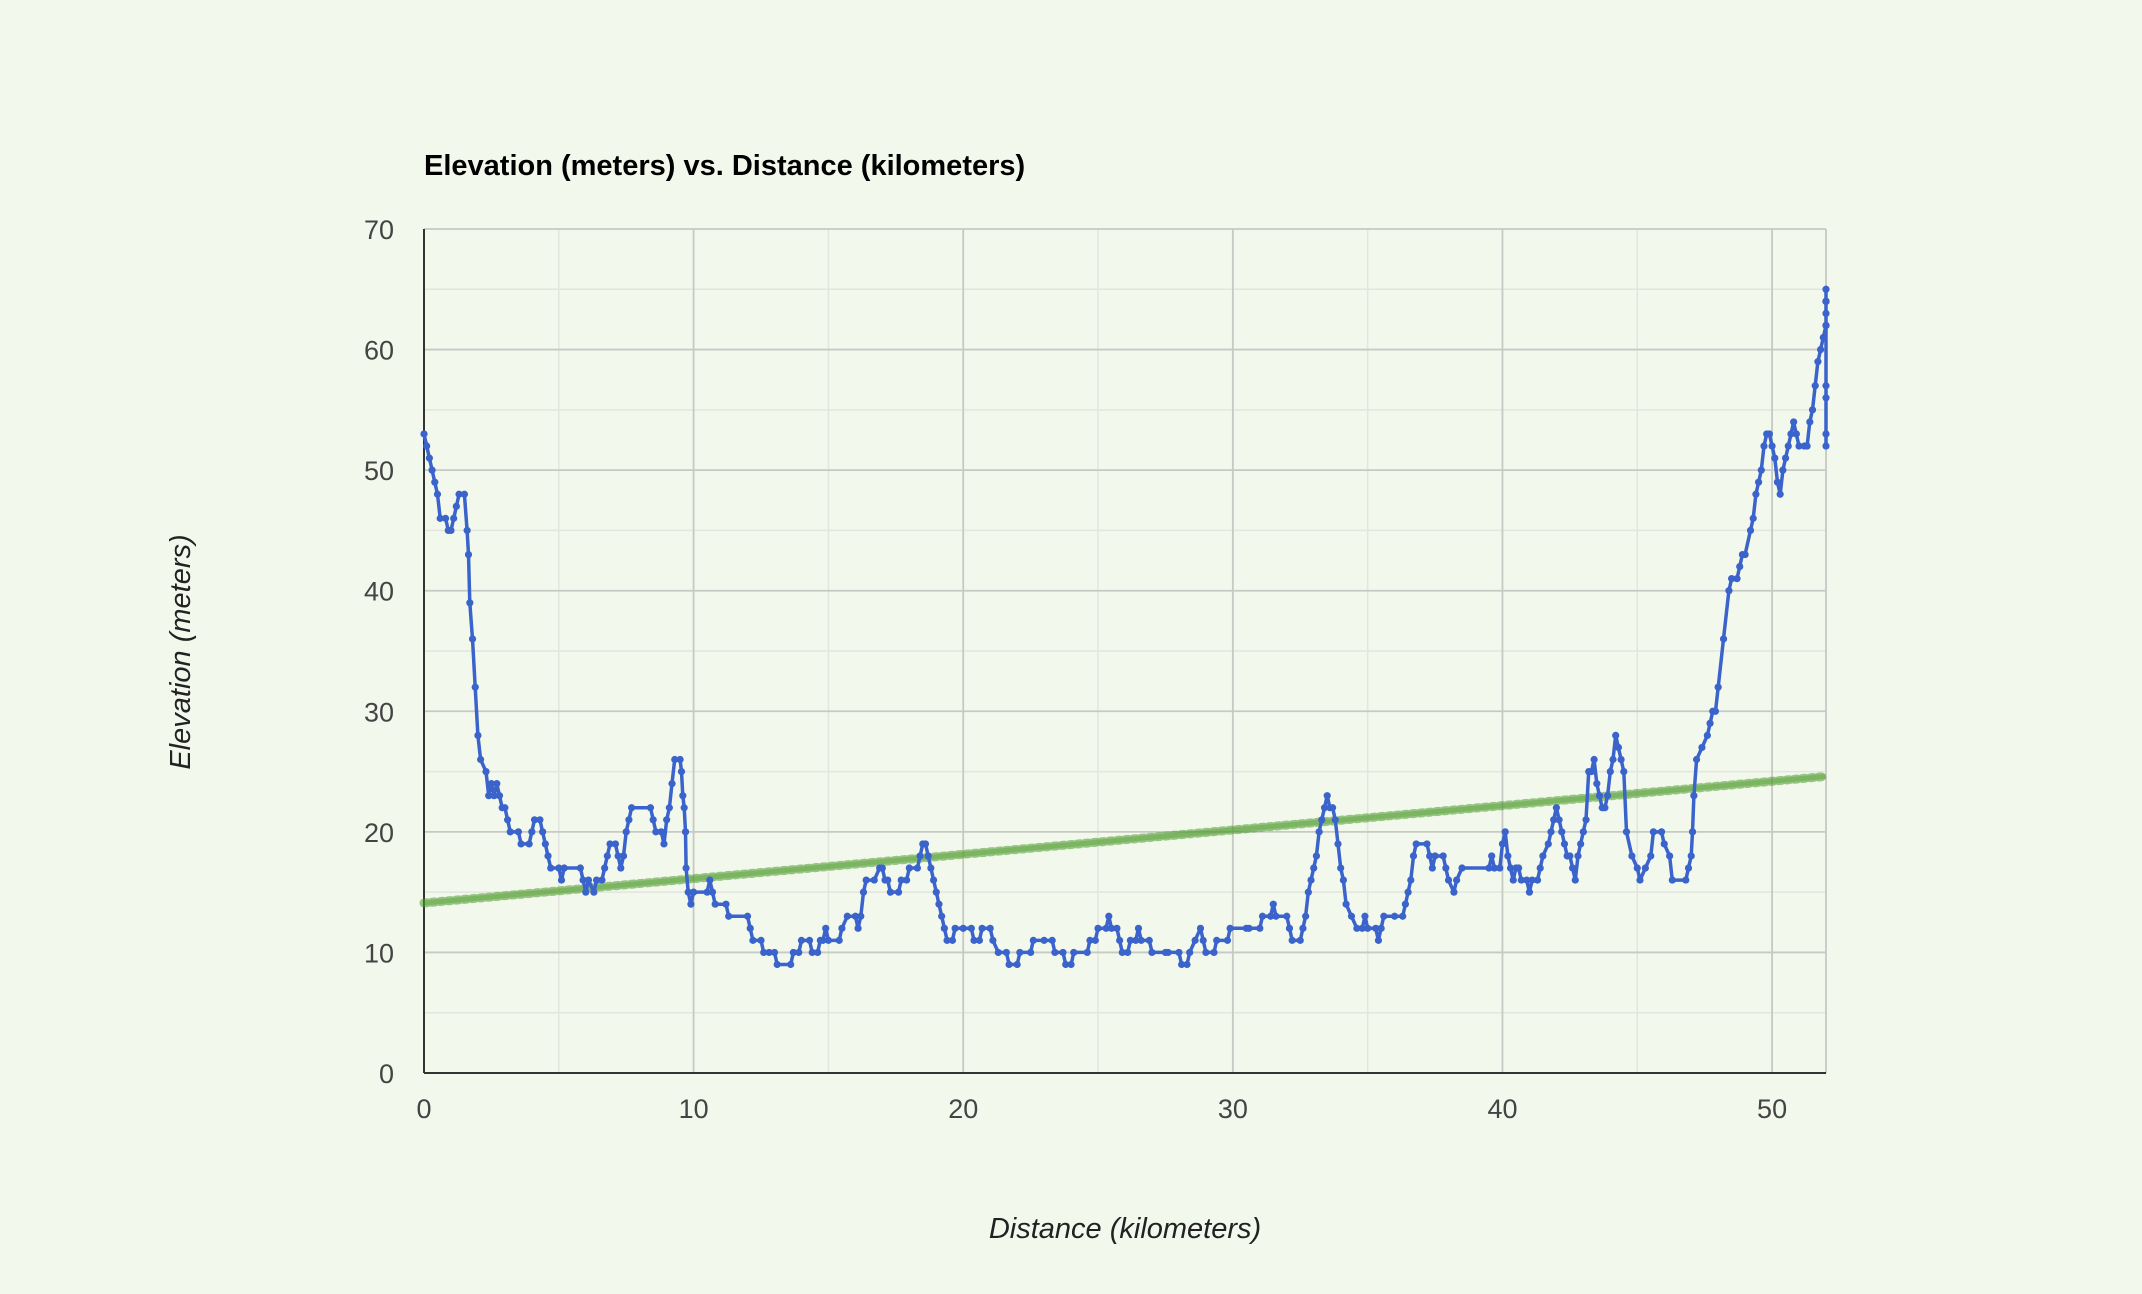 The image size is (2142, 1294). I want to click on x-tick-label: 30, so click(1233, 1109).